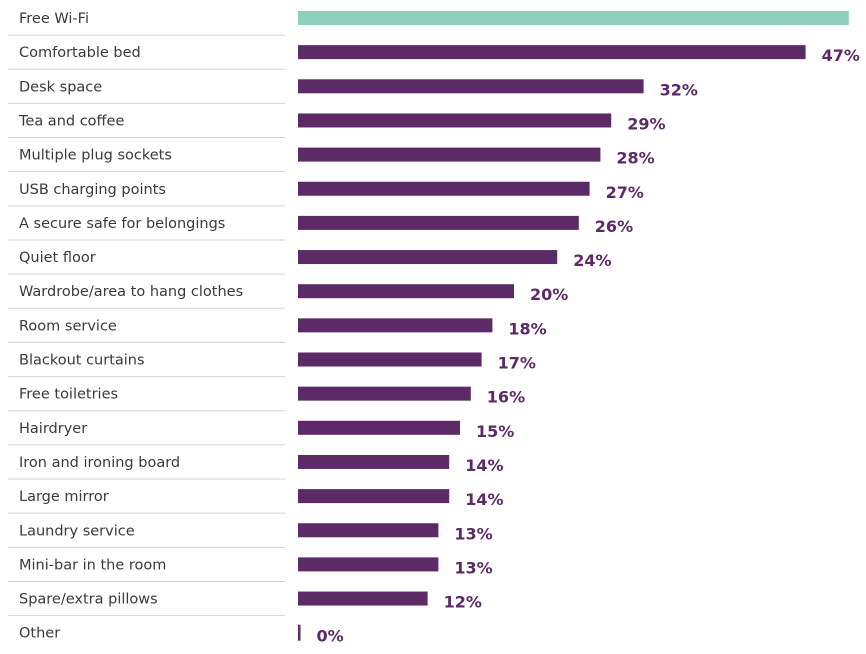 The height and width of the screenshot is (654, 866). Describe the element at coordinates (88, 600) in the screenshot. I see `category-label: Spare/extra pillows` at that location.